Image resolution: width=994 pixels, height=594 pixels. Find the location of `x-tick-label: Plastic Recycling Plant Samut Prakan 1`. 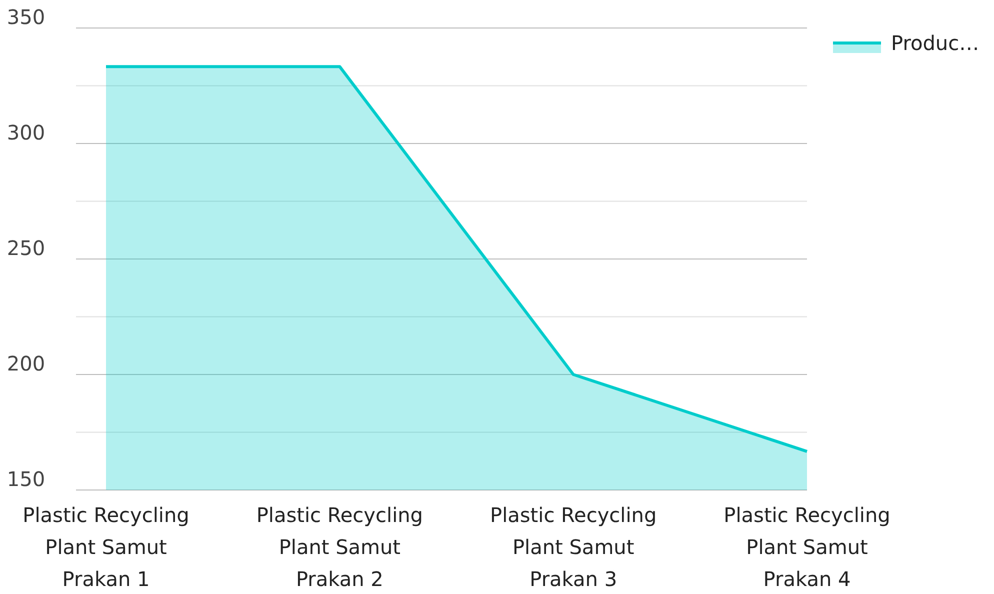

x-tick-label: Plastic Recycling Plant Samut Prakan 1 is located at coordinates (106, 547).